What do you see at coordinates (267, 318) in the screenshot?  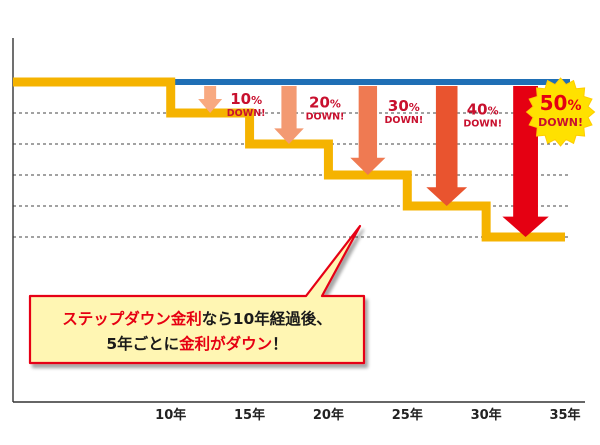 I see `callout-line1-rest: なら10年経過後、` at bounding box center [267, 318].